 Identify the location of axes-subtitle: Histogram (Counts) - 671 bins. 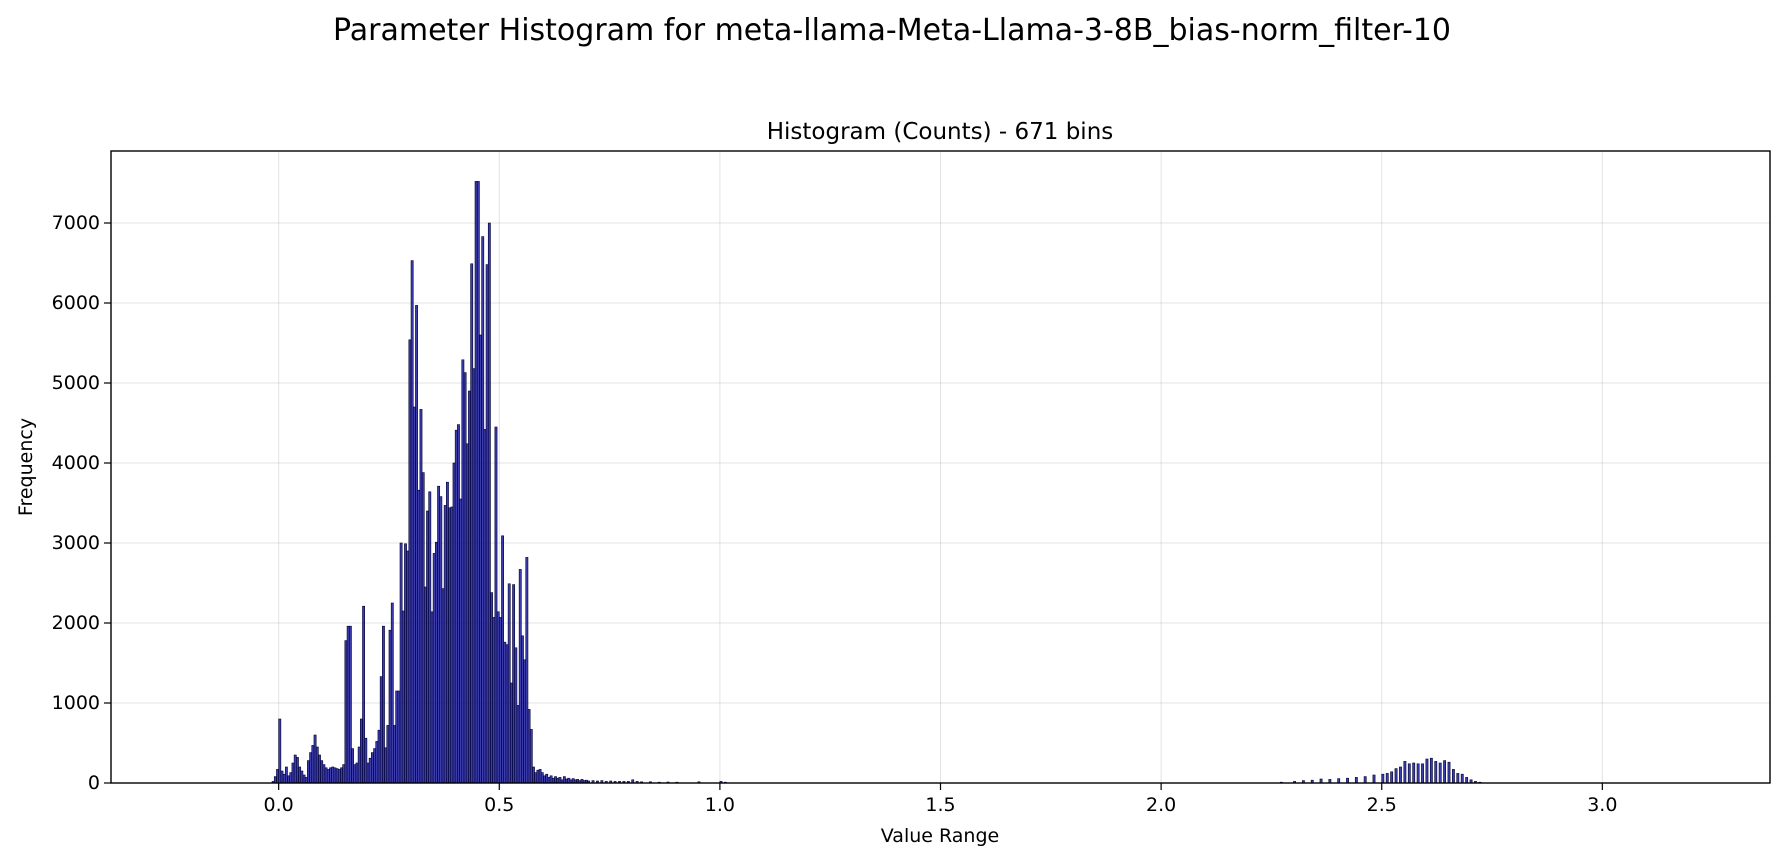
(940, 132).